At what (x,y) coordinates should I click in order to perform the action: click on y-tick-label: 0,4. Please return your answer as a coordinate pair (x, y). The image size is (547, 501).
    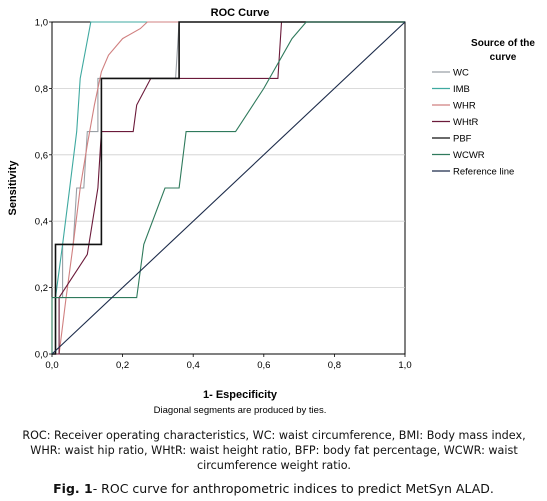
    Looking at the image, I should click on (41, 222).